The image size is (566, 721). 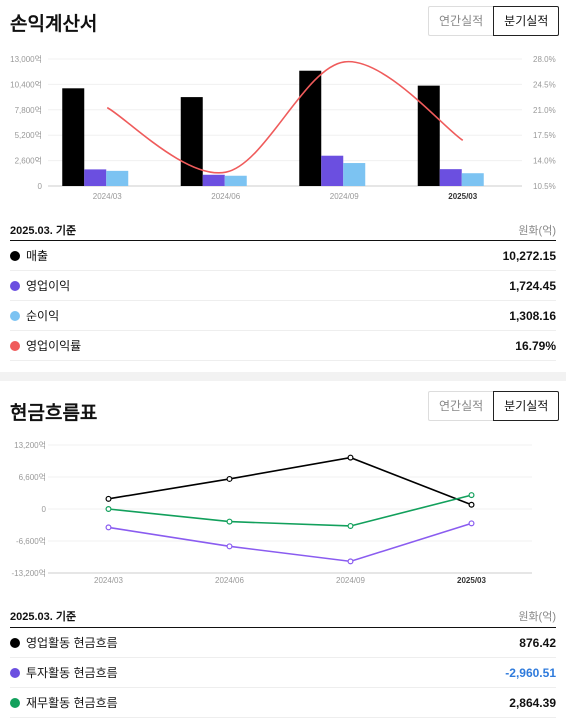 I want to click on cashflow-annual-button: 연간실적, so click(x=461, y=406).